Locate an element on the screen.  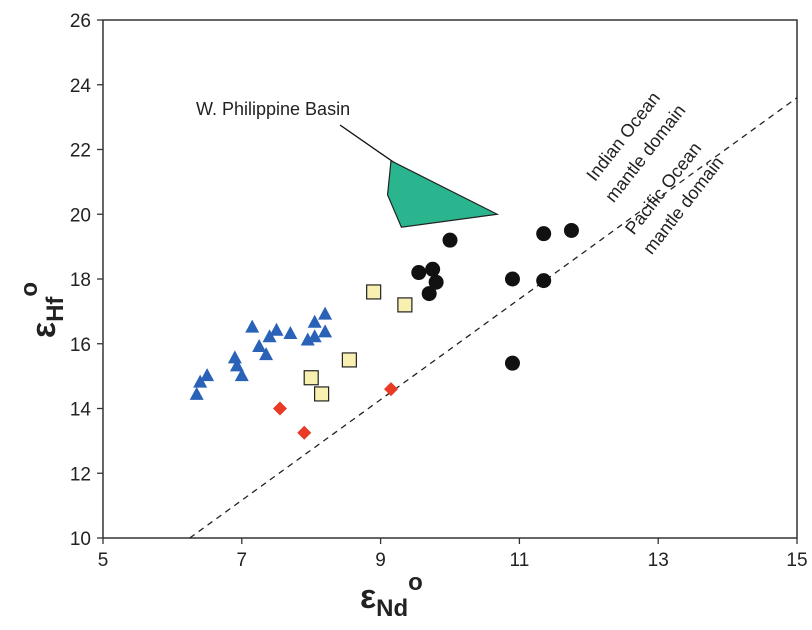
x-label-sub: Nd is located at coordinates (392, 608).